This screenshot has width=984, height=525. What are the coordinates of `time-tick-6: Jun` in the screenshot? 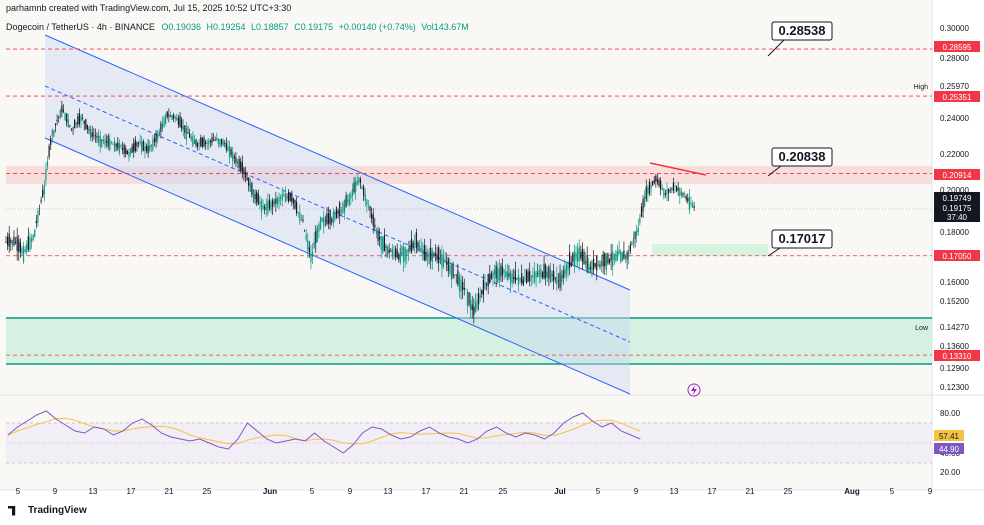 It's located at (270, 491).